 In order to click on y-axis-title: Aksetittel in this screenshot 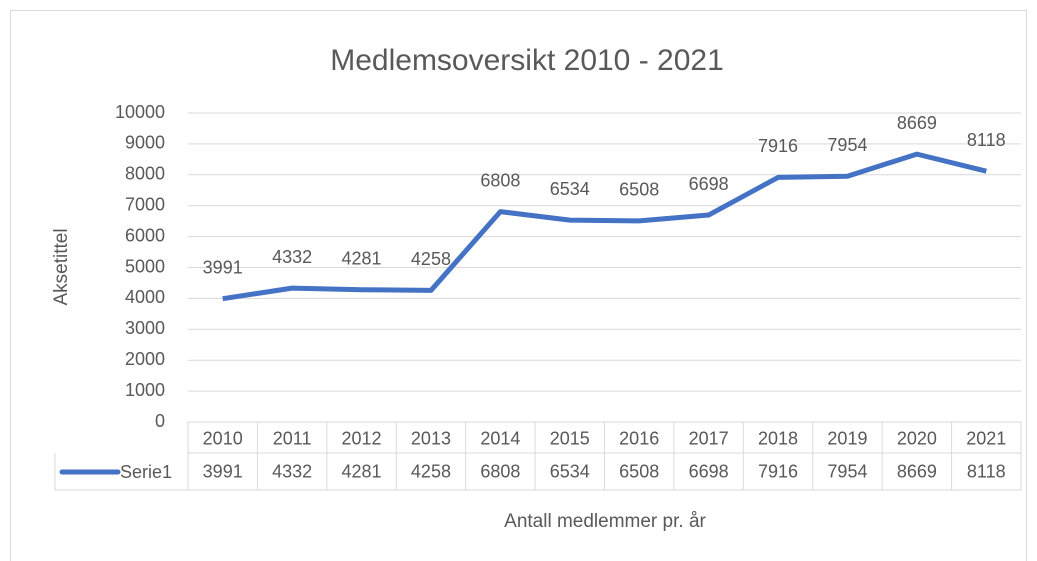, I will do `click(61, 266)`.